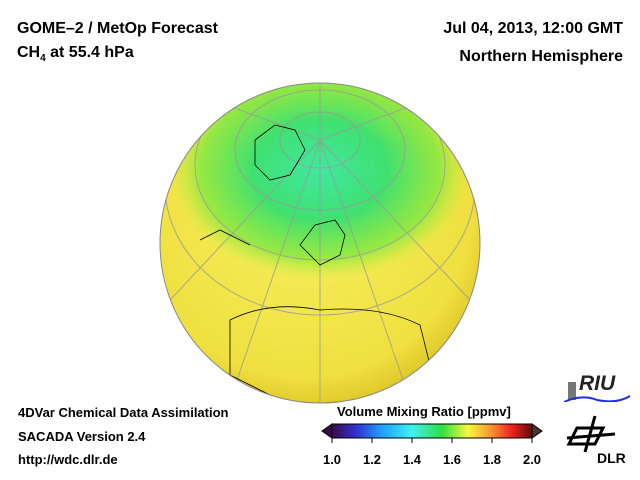 The width and height of the screenshot is (640, 480). I want to click on colorbar, so click(432, 433).